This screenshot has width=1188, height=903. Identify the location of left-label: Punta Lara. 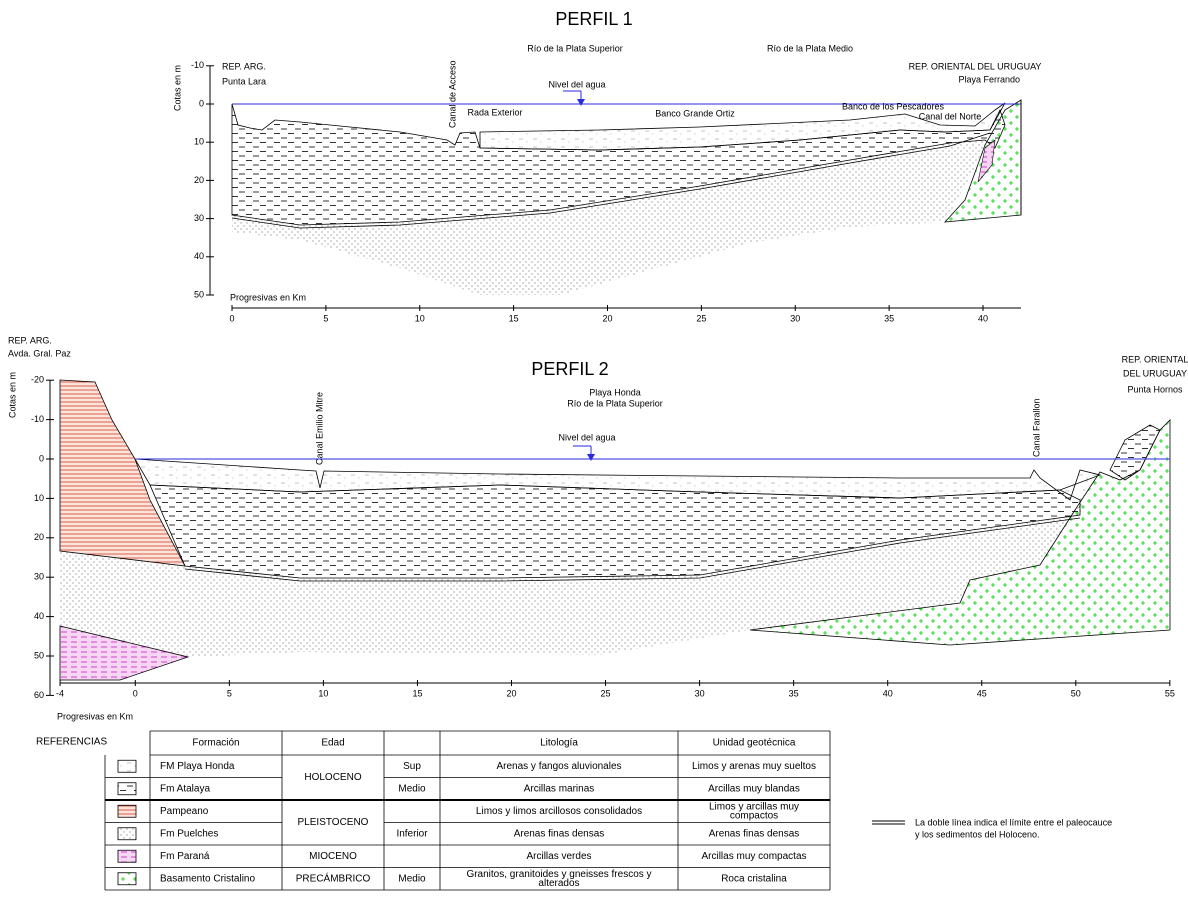
(244, 81).